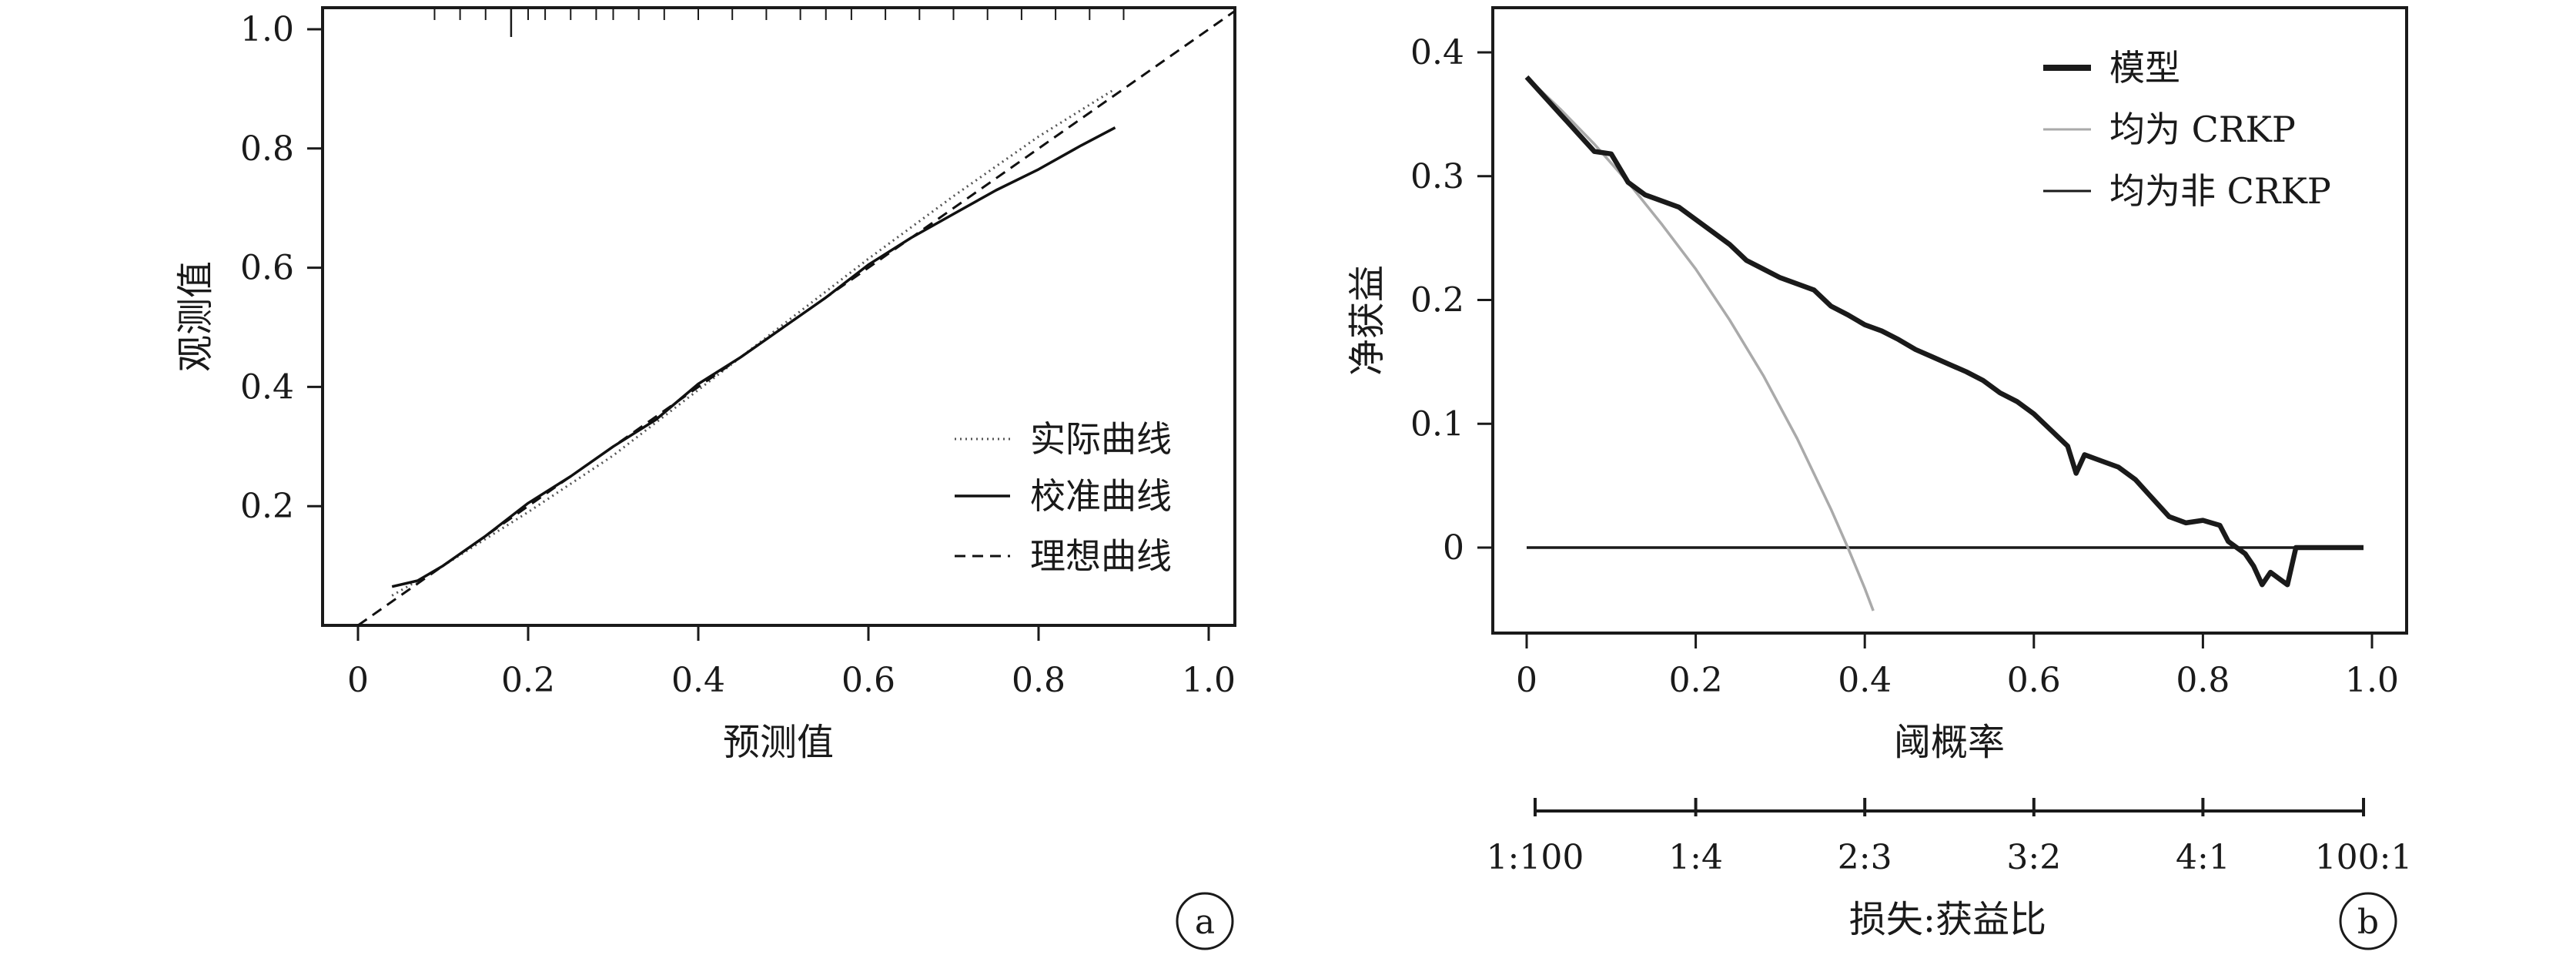 Image resolution: width=2576 pixels, height=955 pixels. What do you see at coordinates (1696, 857) in the screenshot?
I see `cost-benefit-tick-label: 1:4` at bounding box center [1696, 857].